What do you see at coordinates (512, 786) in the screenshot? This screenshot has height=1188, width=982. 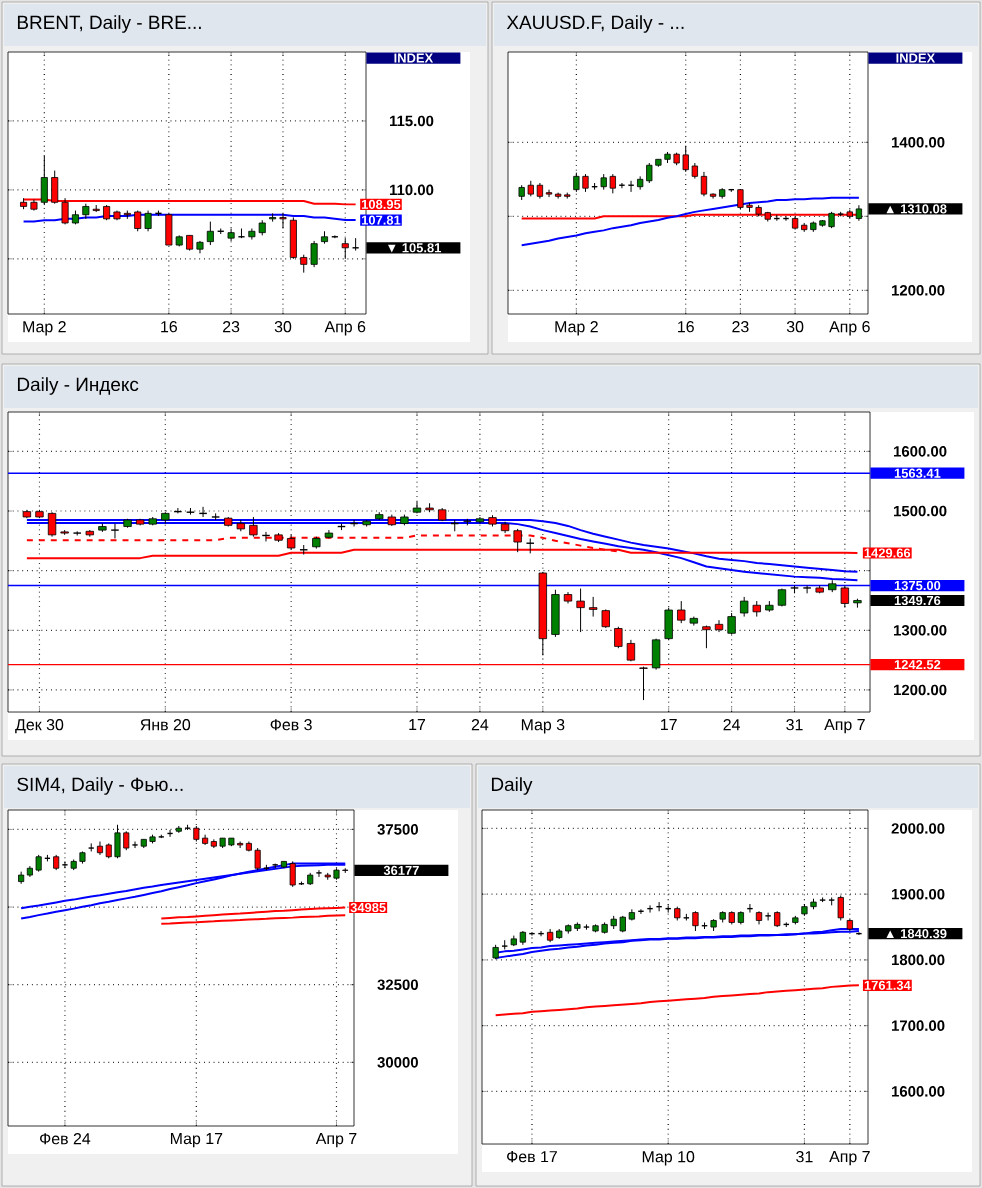 I see `chart-title: Daily` at bounding box center [512, 786].